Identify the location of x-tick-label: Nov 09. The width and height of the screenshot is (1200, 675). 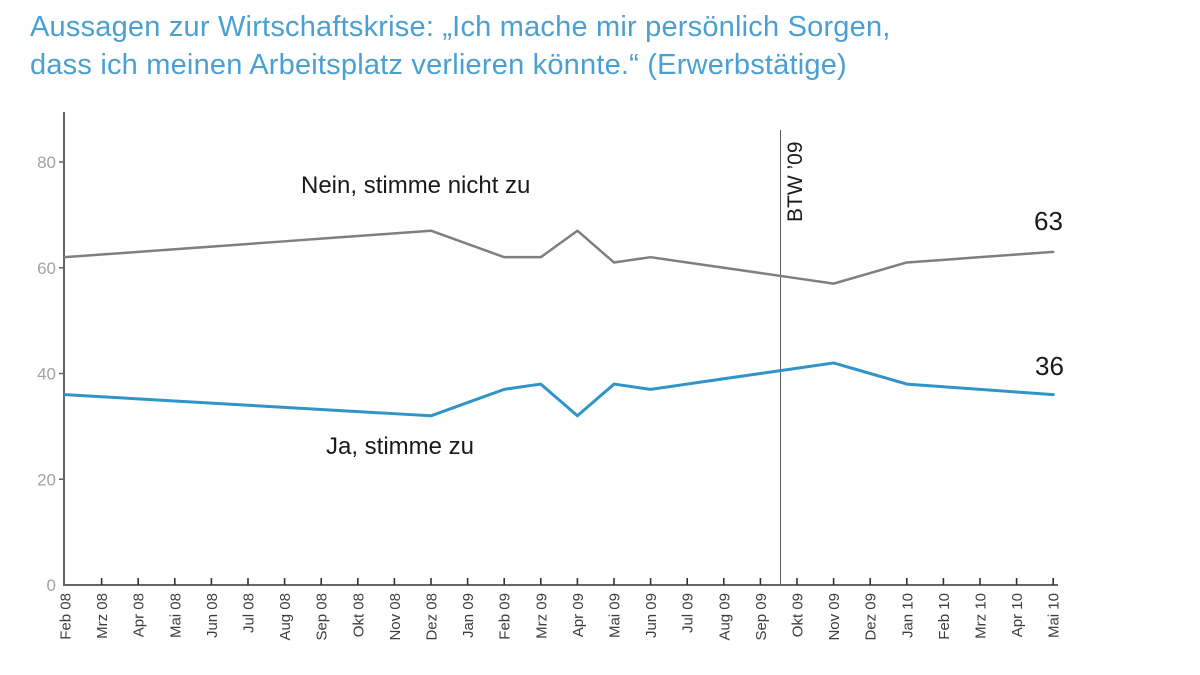
(834, 617).